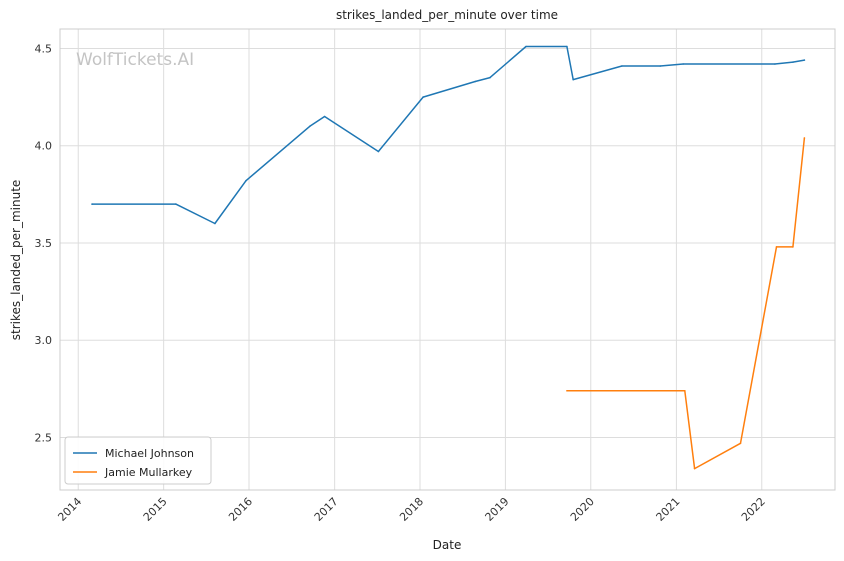 This screenshot has height=561, width=844. What do you see at coordinates (44, 340) in the screenshot?
I see `y-tick-label: 3.0` at bounding box center [44, 340].